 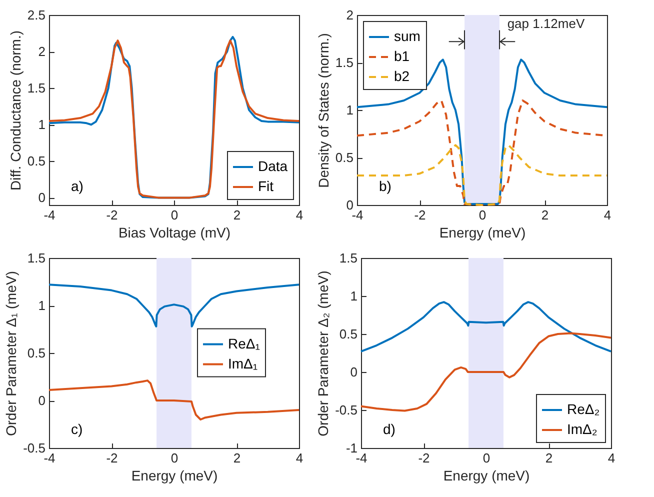 I want to click on legend-label: Data, so click(x=273, y=166).